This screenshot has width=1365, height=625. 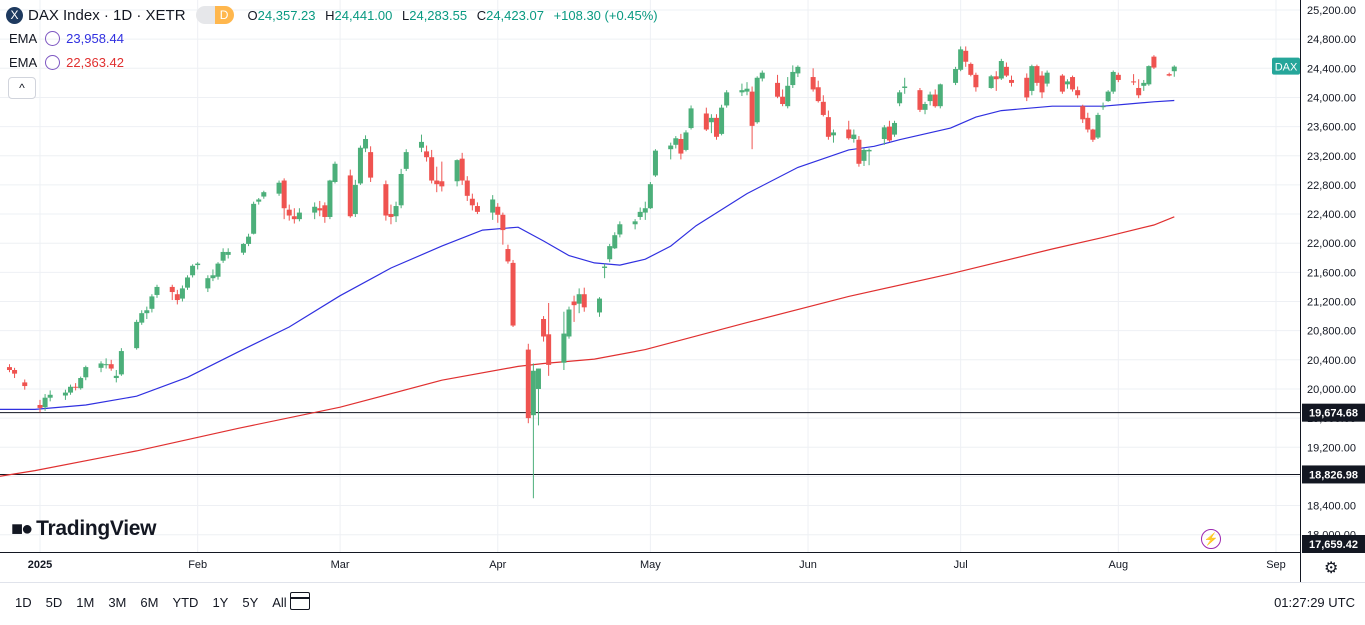 I want to click on last-price-badge, so click(x=1286, y=66).